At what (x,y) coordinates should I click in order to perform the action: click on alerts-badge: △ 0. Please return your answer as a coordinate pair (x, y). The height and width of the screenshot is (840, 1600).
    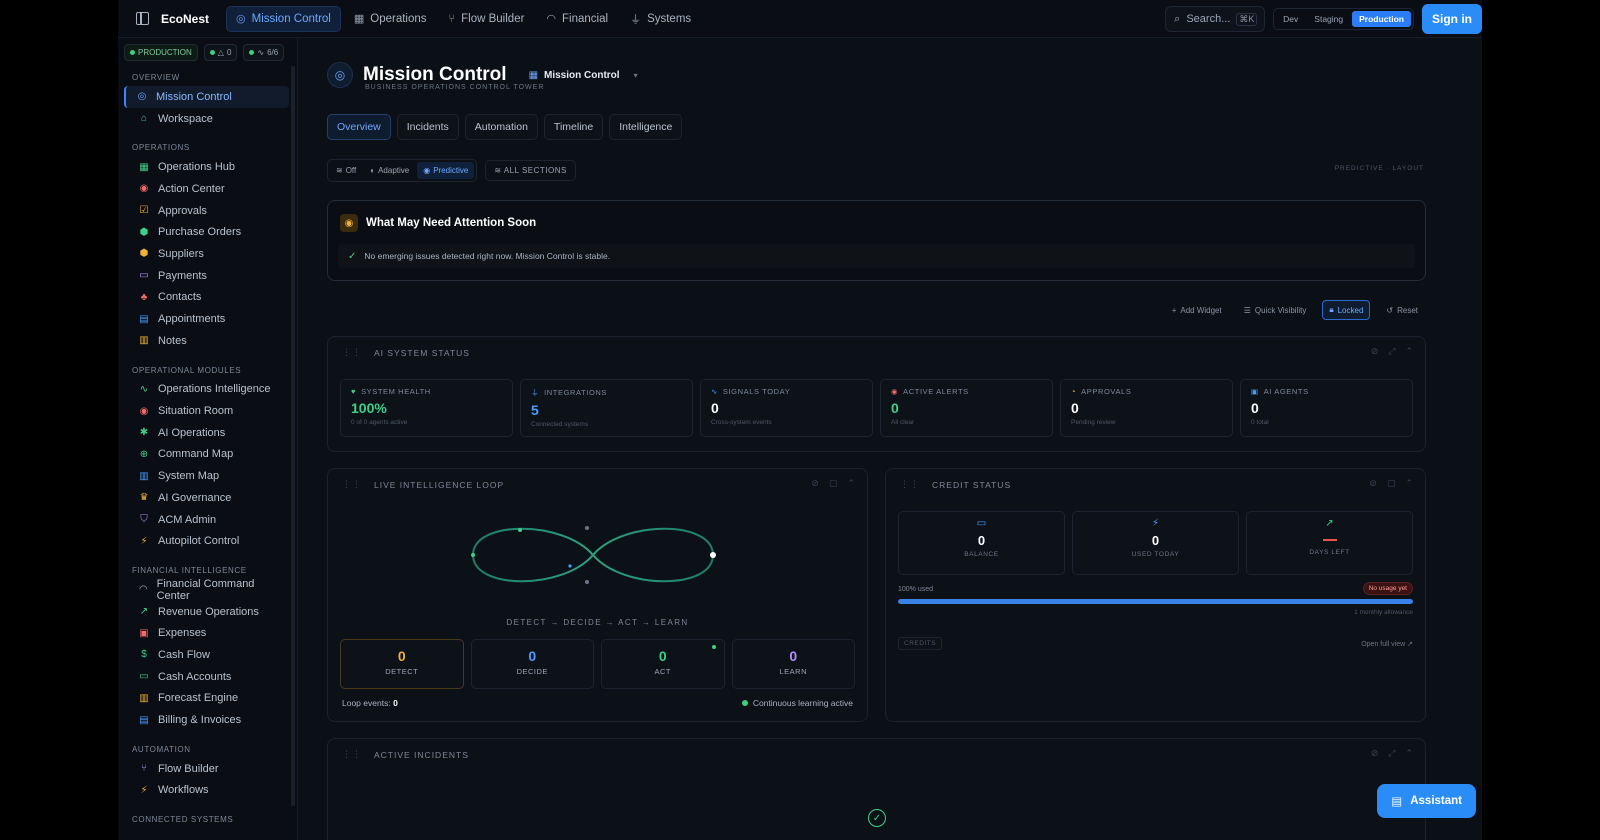
    Looking at the image, I should click on (220, 52).